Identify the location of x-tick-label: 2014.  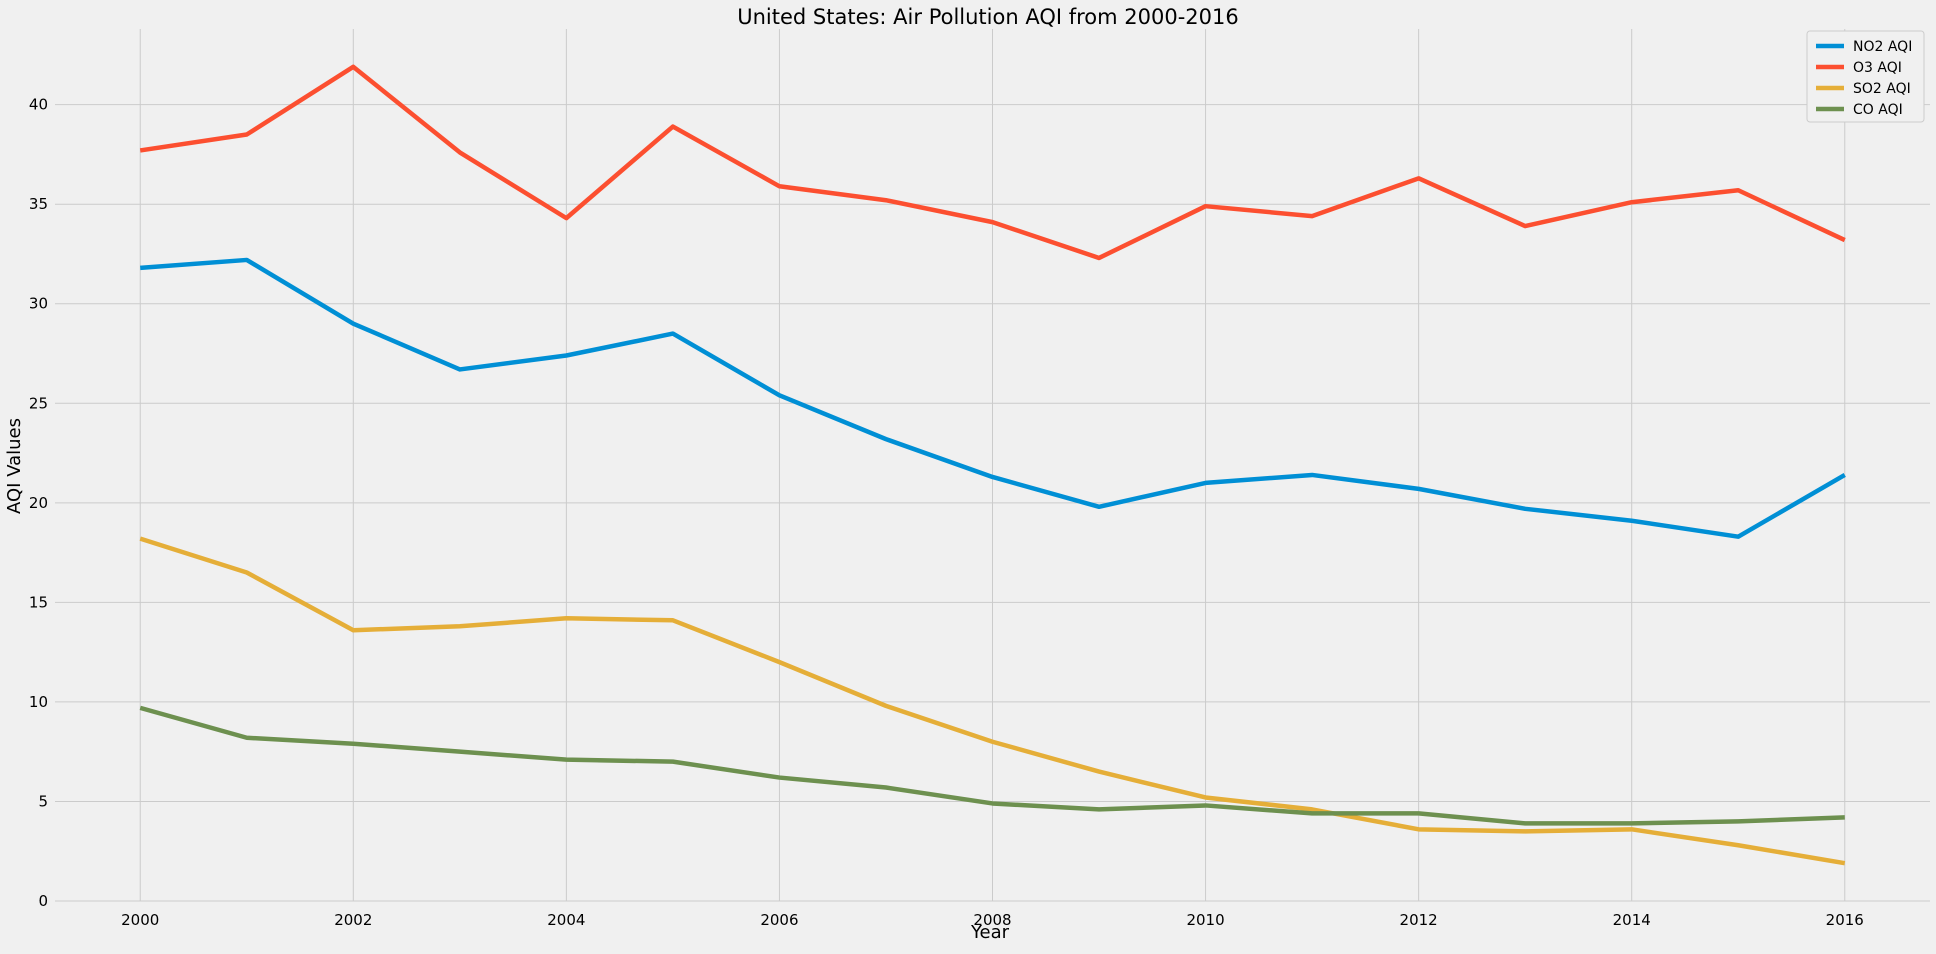
(1632, 920).